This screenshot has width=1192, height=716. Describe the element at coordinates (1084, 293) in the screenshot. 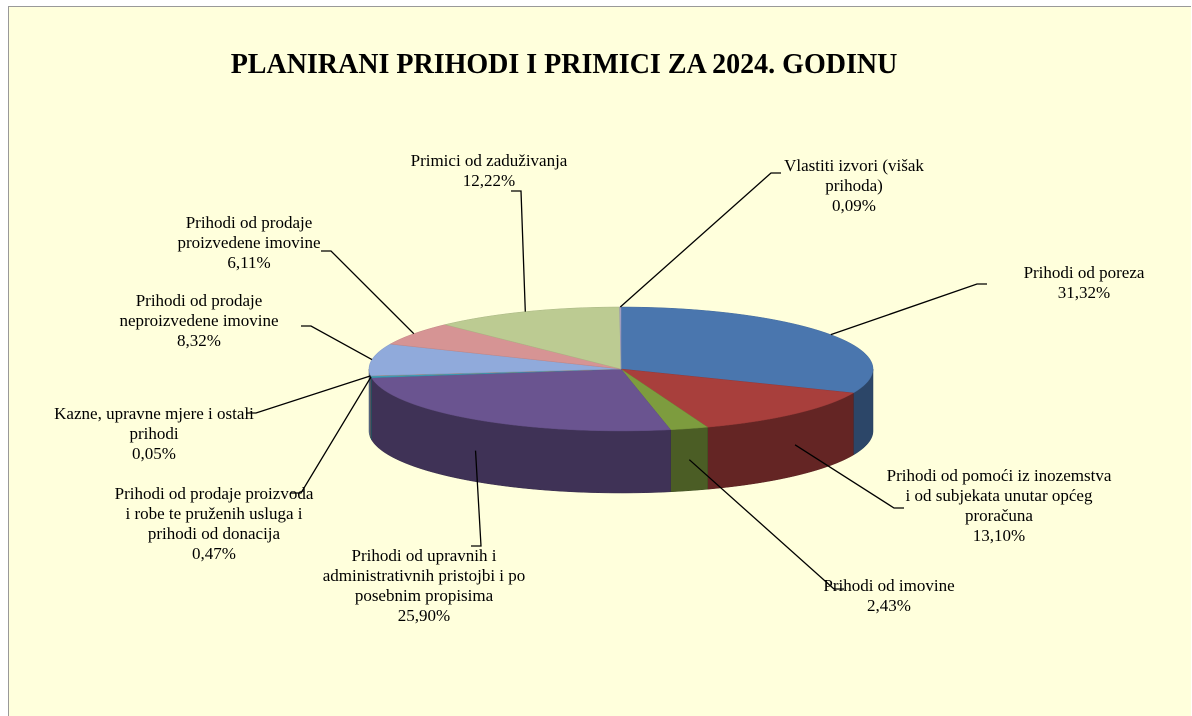

I see `value-label: 31,32%` at that location.